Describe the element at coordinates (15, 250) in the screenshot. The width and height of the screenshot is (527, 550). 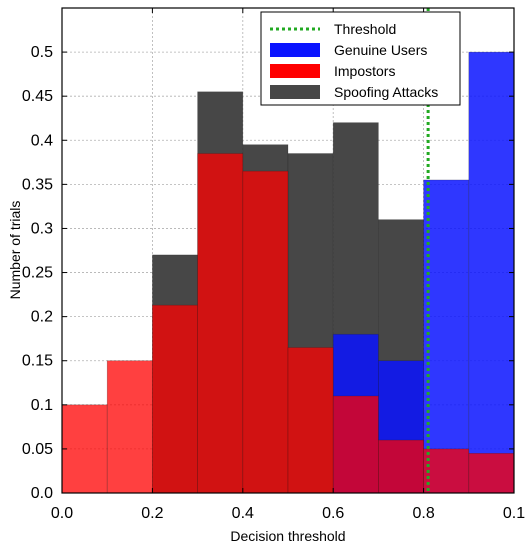
I see `y-axis-label: Number of trials` at that location.